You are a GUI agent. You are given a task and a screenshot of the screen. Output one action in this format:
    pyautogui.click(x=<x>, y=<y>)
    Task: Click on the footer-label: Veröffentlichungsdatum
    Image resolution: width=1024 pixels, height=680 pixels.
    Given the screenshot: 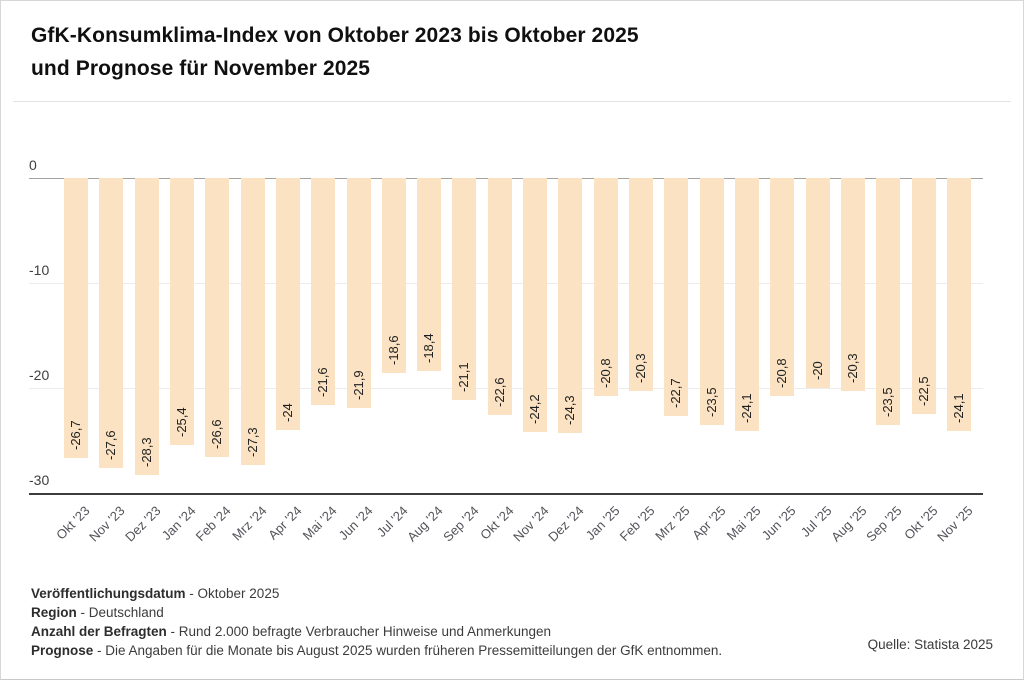 What is the action you would take?
    pyautogui.click(x=108, y=593)
    